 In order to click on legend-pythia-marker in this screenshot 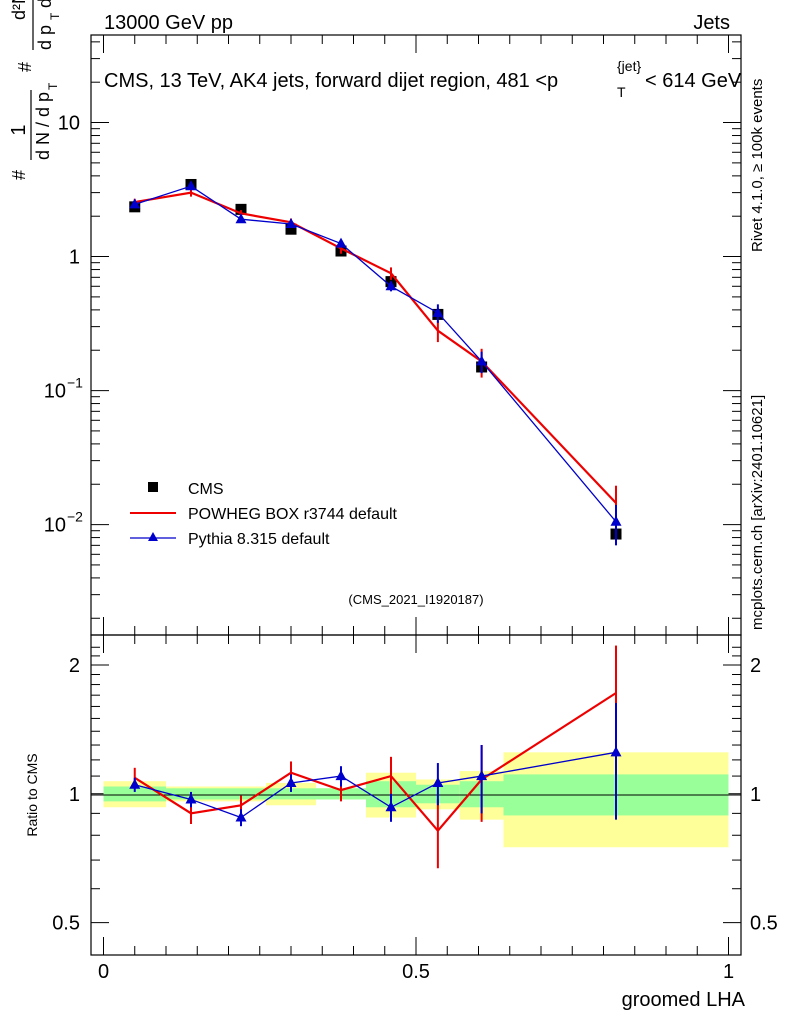, I will do `click(153, 536)`.